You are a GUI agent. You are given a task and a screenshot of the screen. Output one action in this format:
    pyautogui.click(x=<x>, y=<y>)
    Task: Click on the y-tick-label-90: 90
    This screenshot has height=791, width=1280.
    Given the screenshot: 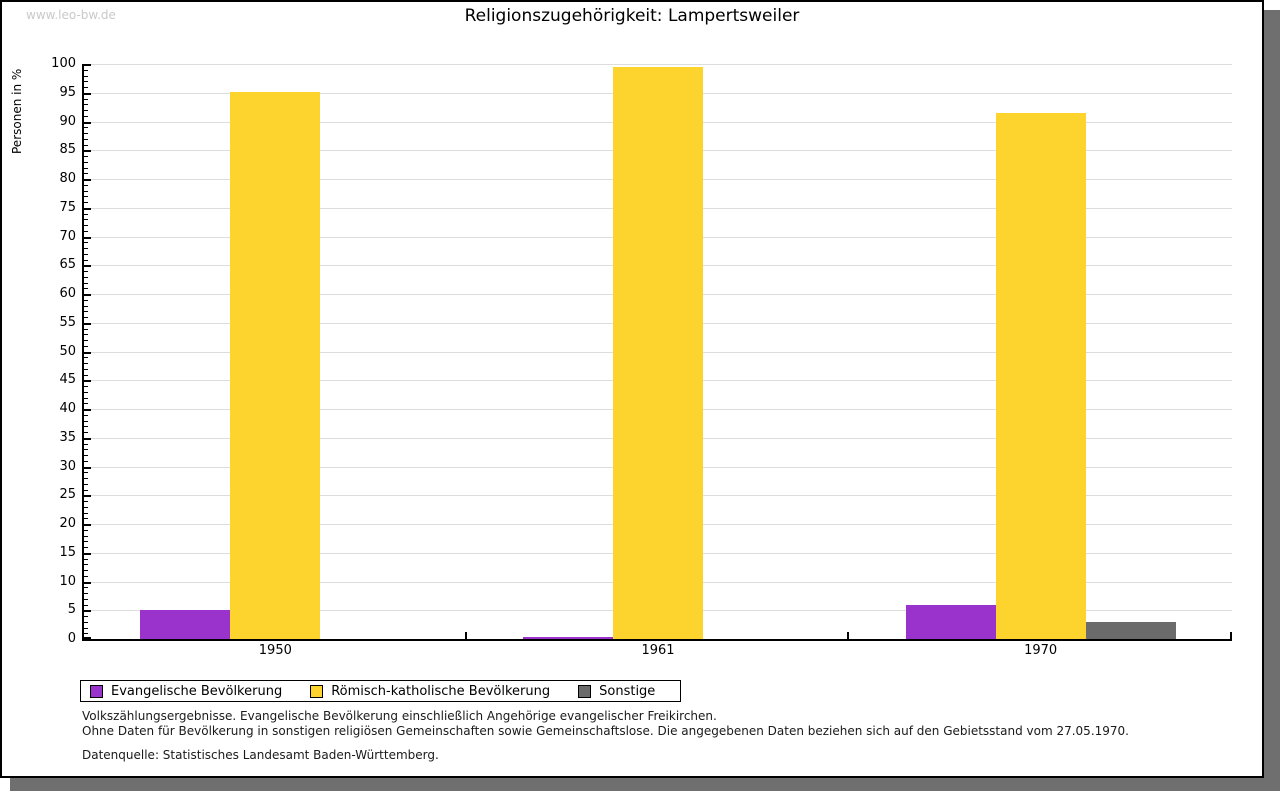 What is the action you would take?
    pyautogui.click(x=67, y=121)
    